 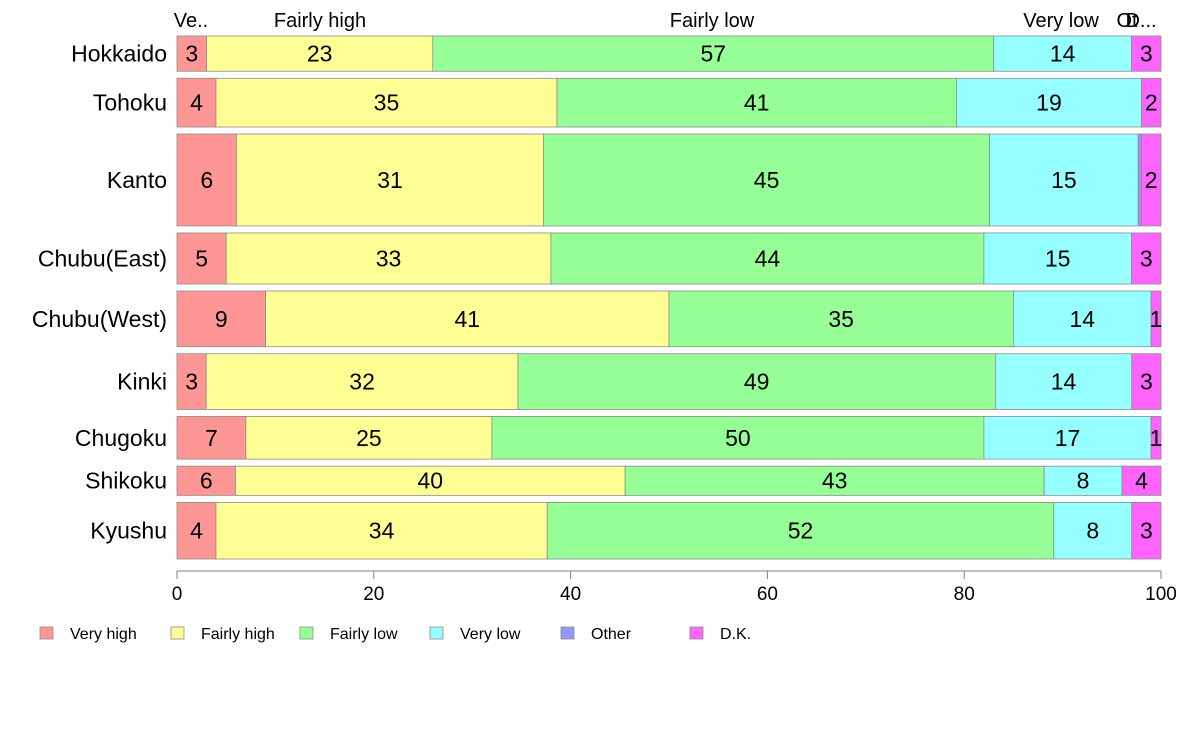 I want to click on legend-label: D.K., so click(x=735, y=634).